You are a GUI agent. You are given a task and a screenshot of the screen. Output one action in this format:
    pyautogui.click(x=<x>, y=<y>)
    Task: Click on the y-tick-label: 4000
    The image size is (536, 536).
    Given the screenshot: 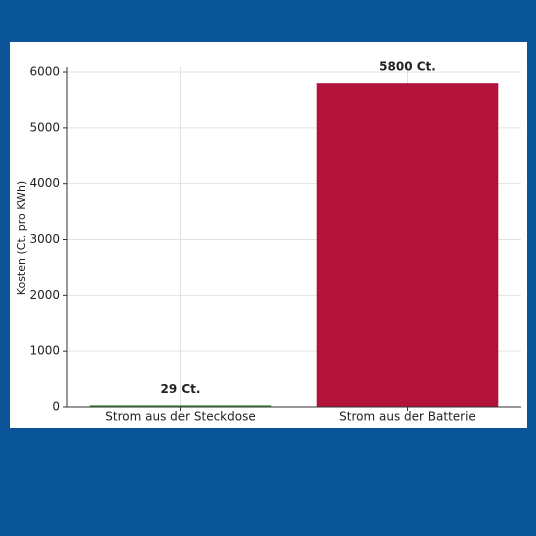 What is the action you would take?
    pyautogui.click(x=44, y=183)
    